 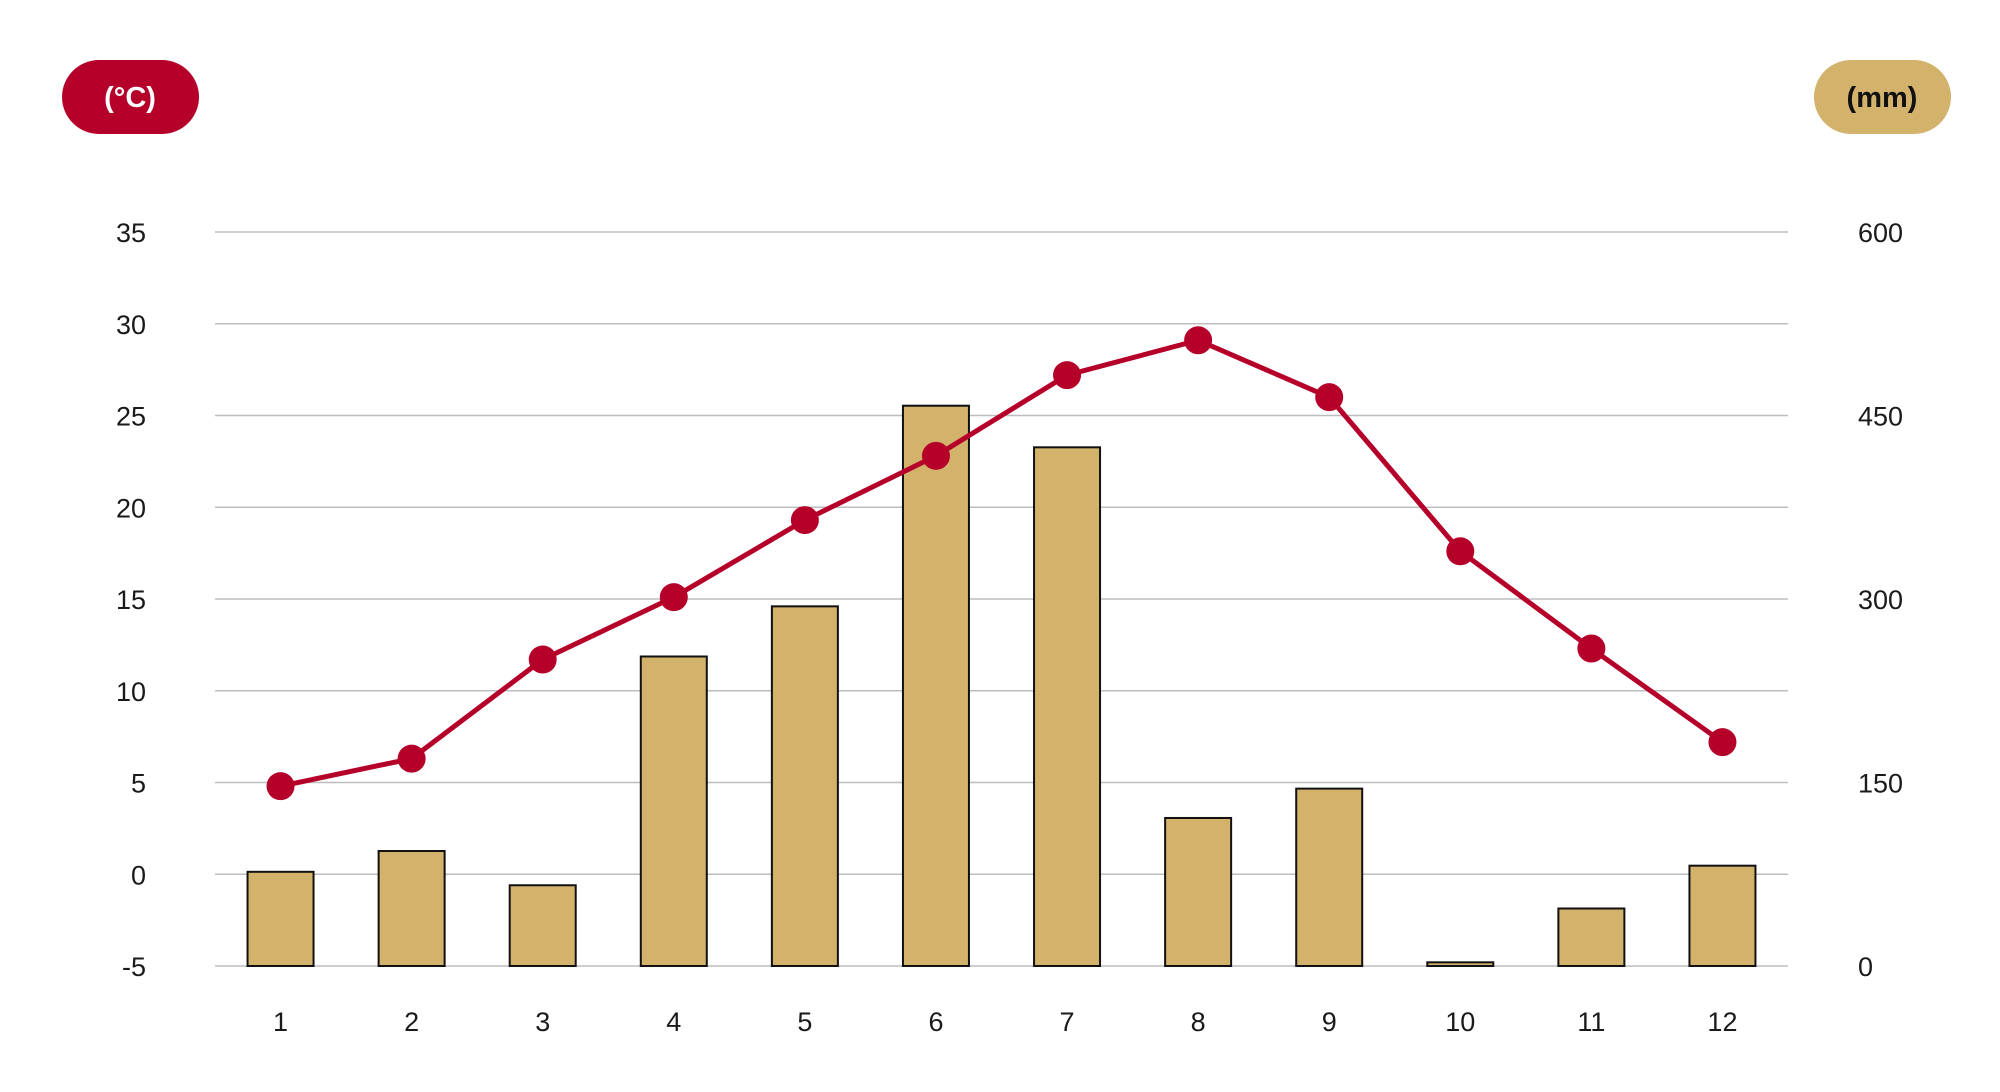 I want to click on x-axis-tick-label: 3, so click(x=542, y=1022).